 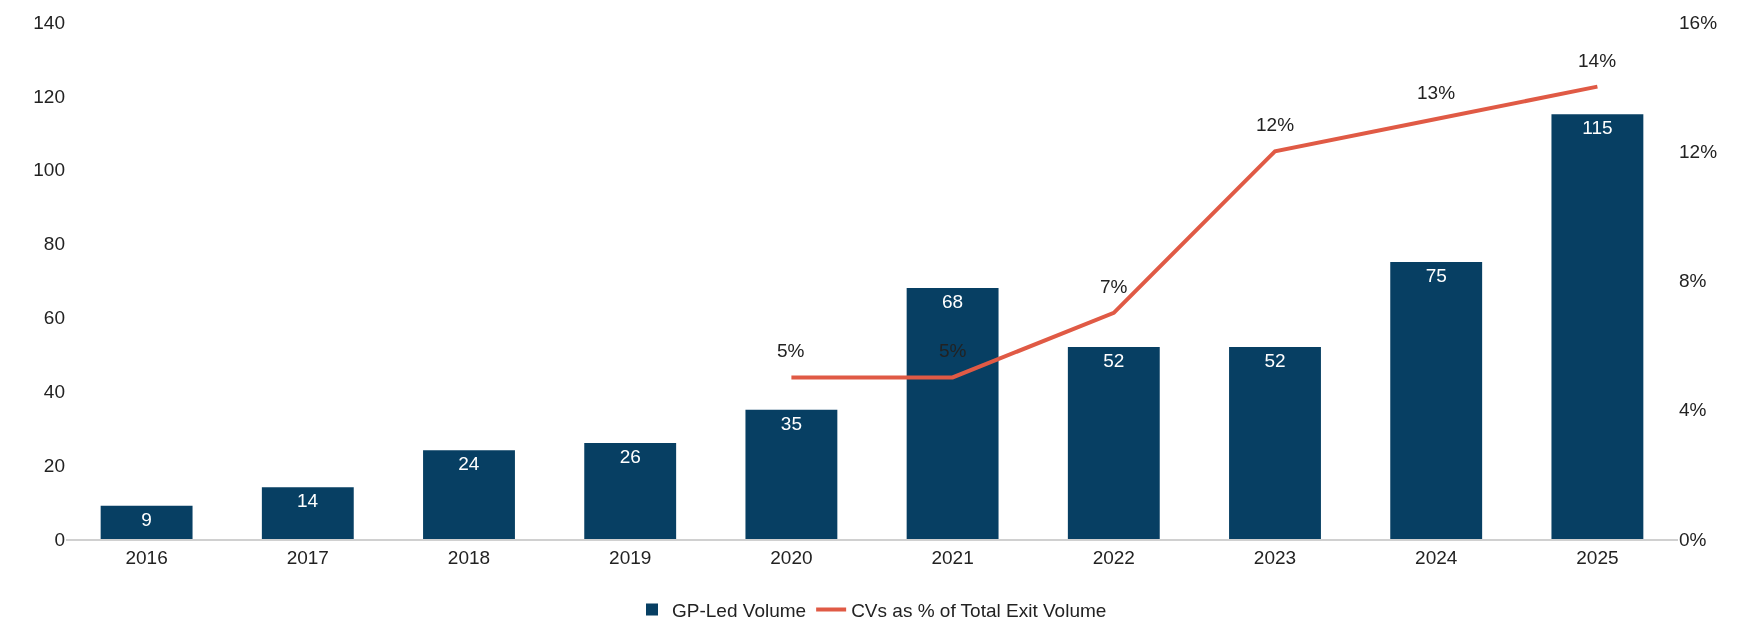 I want to click on y2-tick-label: 4%, so click(x=1693, y=410).